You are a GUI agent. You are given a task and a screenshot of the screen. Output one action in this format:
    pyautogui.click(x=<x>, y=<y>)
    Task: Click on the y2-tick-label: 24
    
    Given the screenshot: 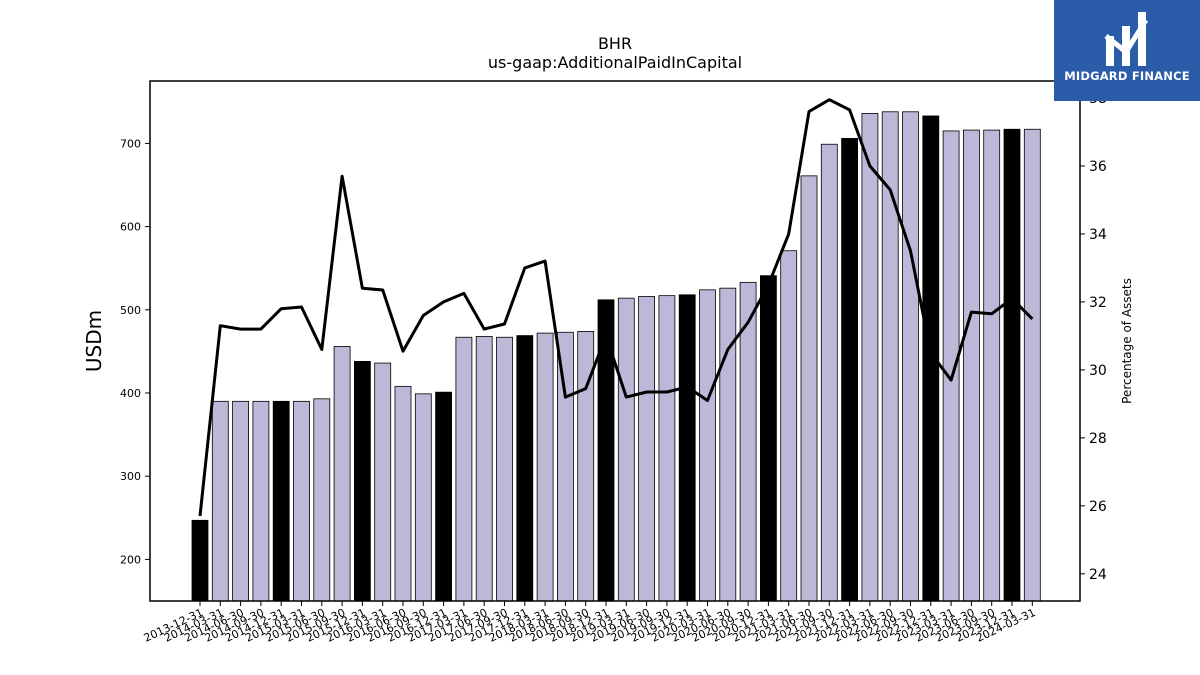 What is the action you would take?
    pyautogui.click(x=1098, y=575)
    